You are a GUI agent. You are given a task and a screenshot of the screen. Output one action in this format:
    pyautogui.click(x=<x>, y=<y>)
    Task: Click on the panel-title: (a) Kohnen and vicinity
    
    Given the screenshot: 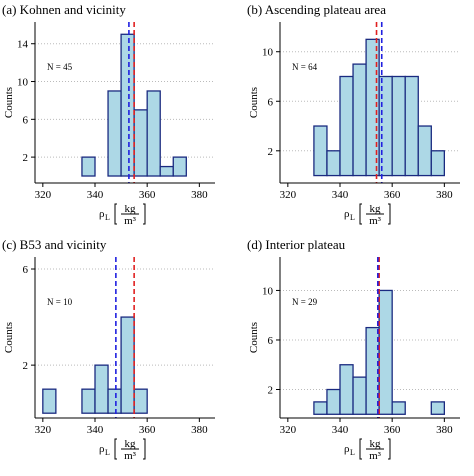 What is the action you would take?
    pyautogui.click(x=64, y=9)
    